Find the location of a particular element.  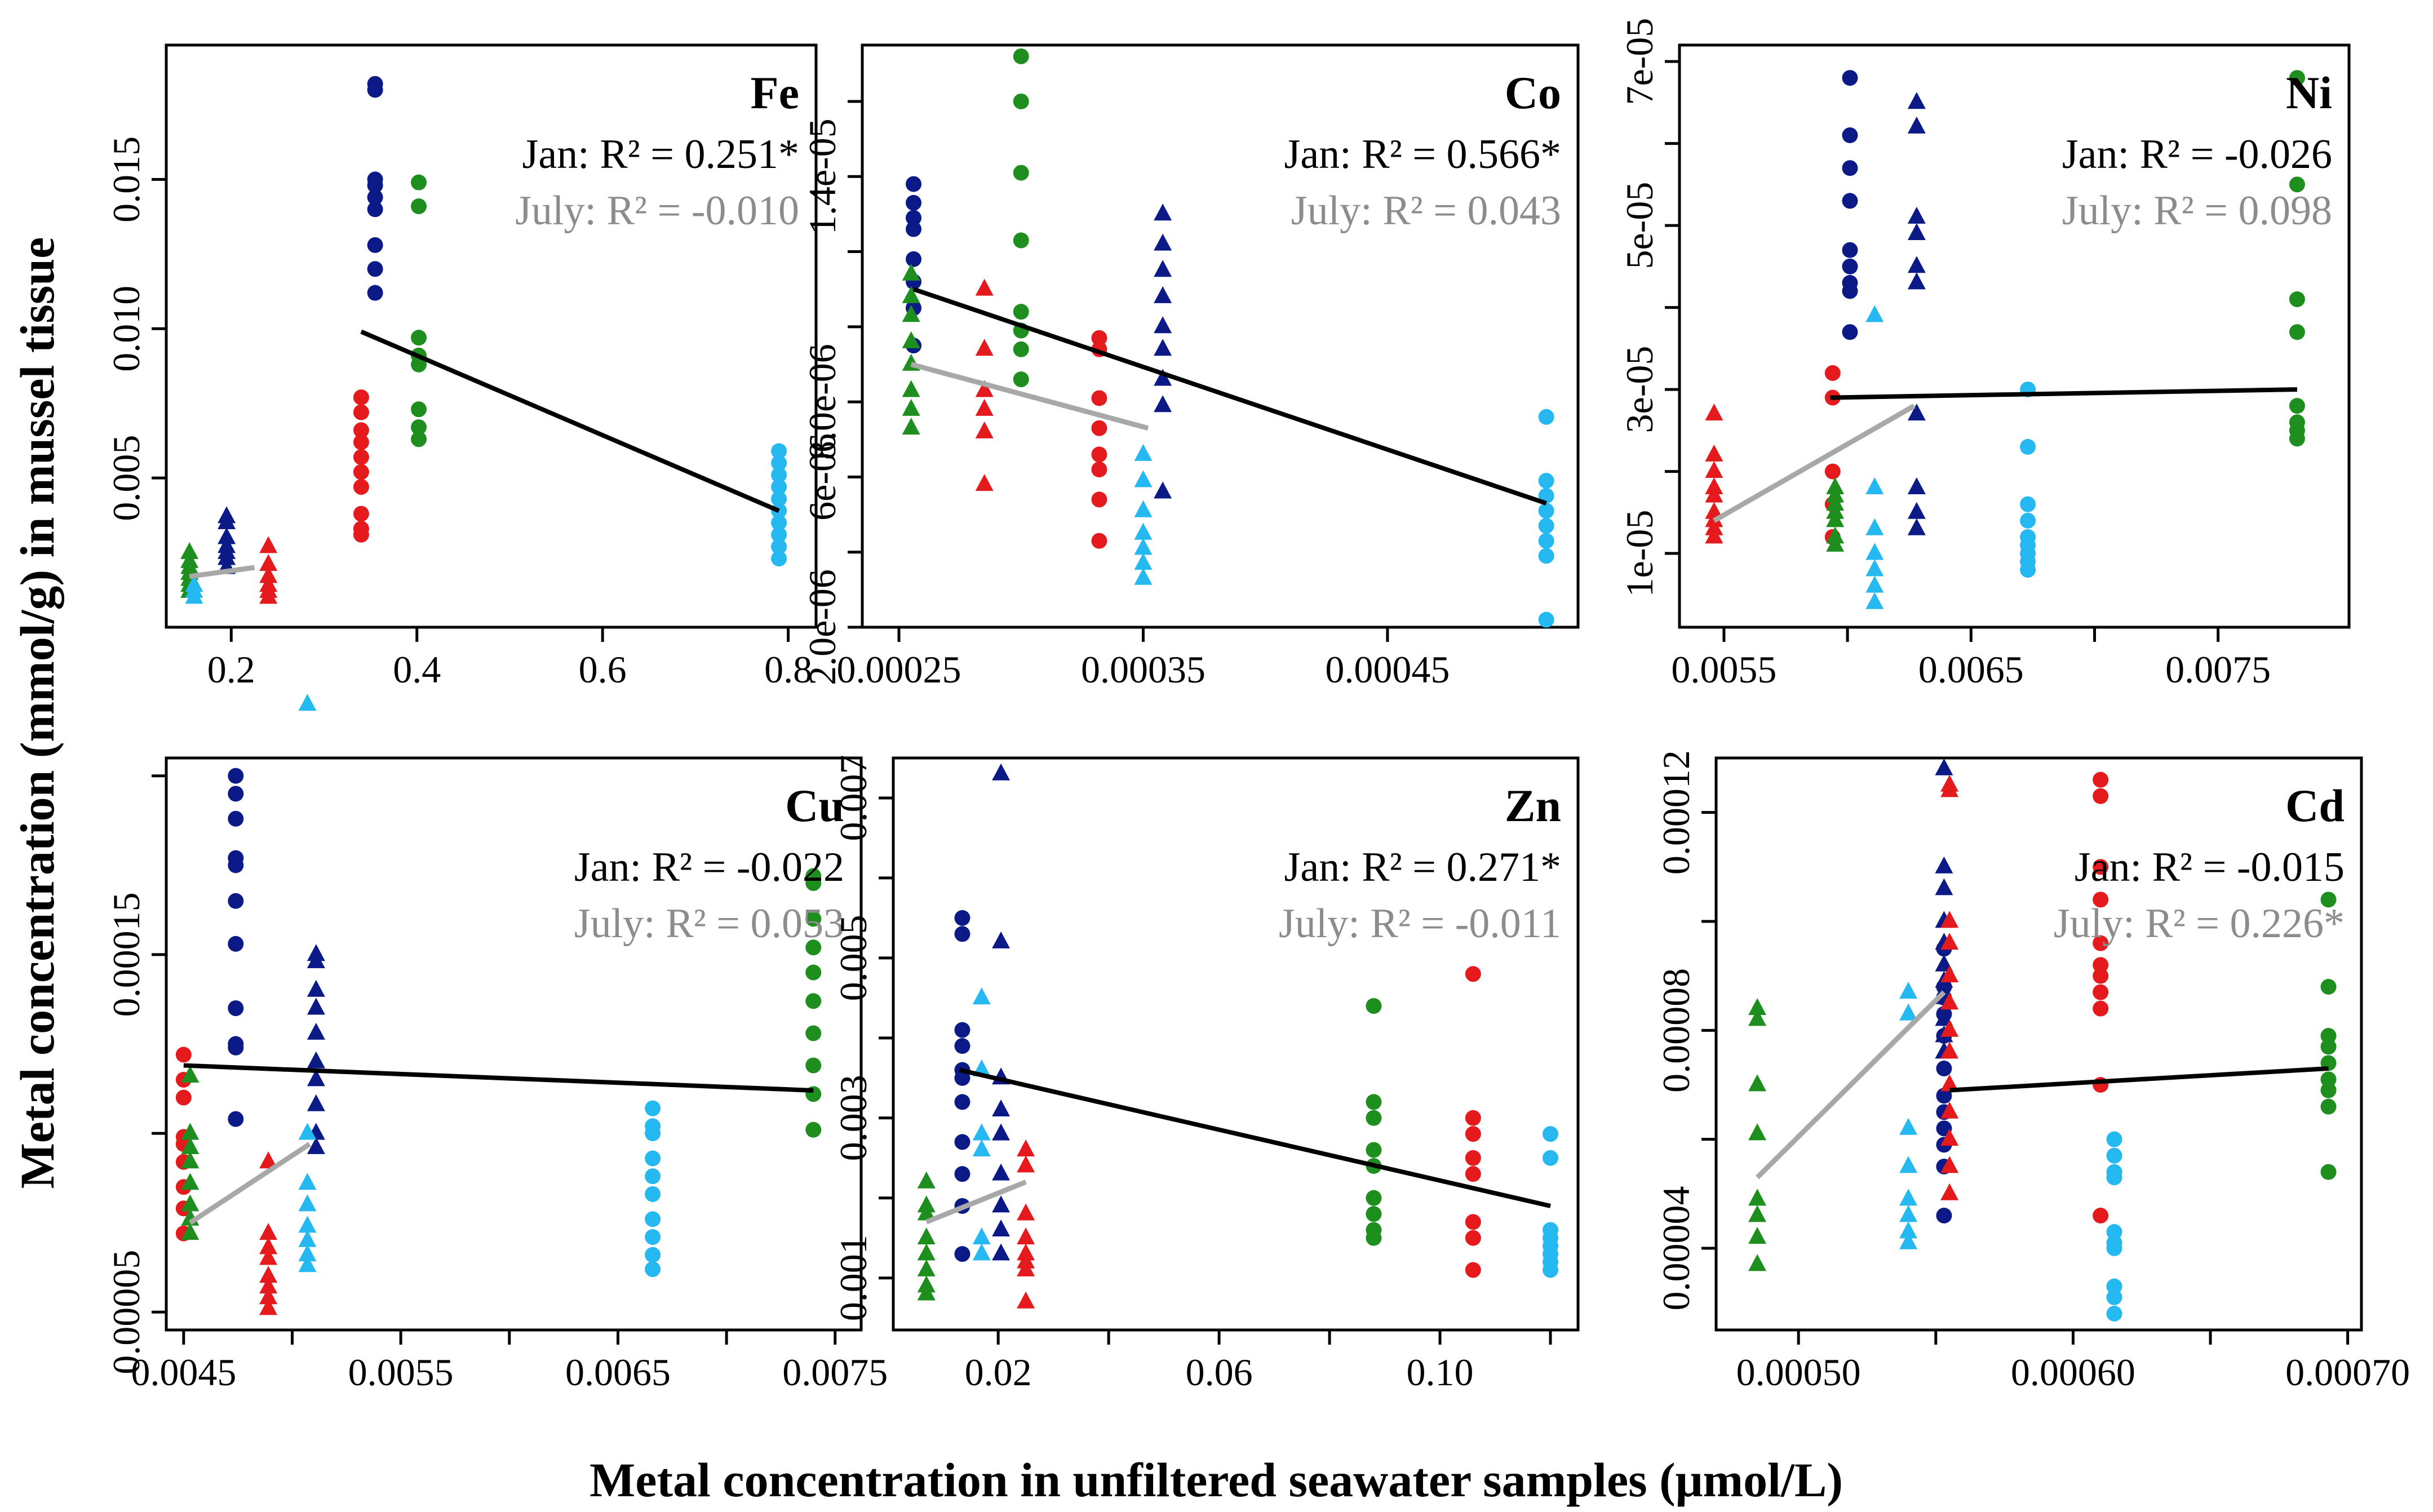

y-tick-label: 0.00005 is located at coordinates (126, 1312).